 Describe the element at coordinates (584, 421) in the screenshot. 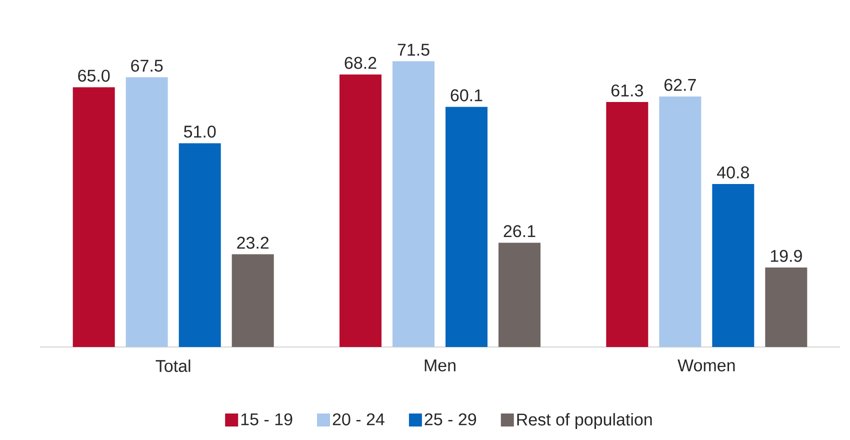

I see `legend-label: Rest of population` at that location.